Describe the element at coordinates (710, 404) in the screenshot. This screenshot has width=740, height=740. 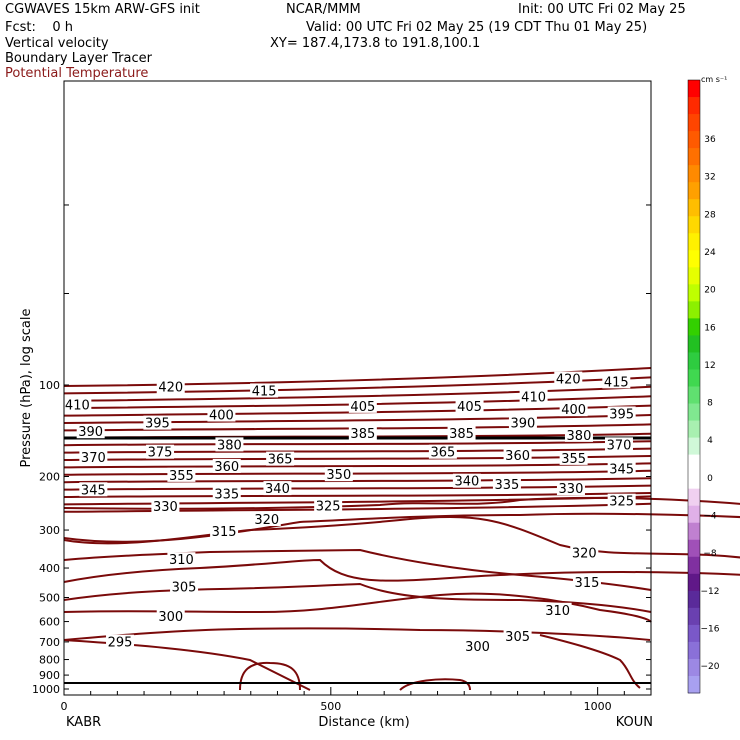
I see `colorbar-tick-label: 8` at that location.